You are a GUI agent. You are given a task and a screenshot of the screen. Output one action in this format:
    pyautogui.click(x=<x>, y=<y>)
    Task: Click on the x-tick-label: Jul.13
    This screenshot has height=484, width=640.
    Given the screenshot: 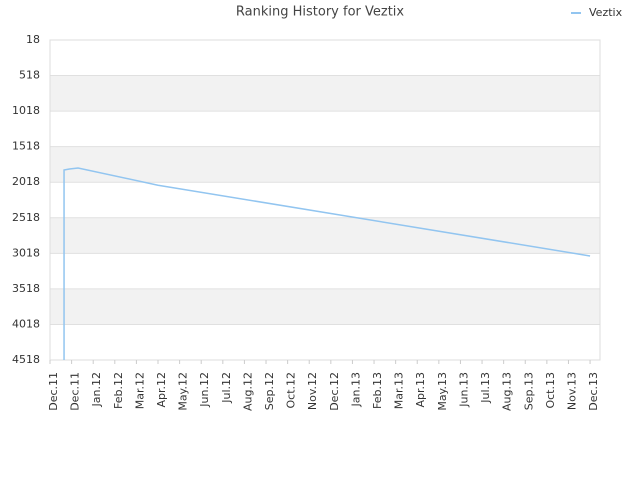 What is the action you would take?
    pyautogui.click(x=485, y=388)
    